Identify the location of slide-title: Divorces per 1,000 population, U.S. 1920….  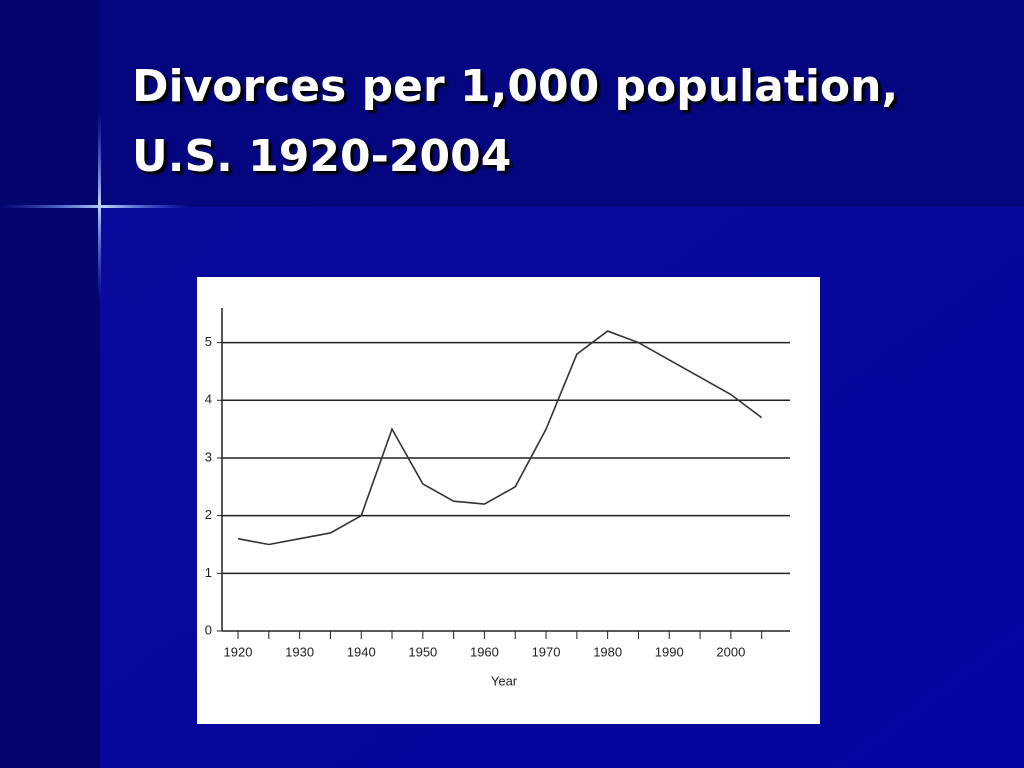
(515, 121).